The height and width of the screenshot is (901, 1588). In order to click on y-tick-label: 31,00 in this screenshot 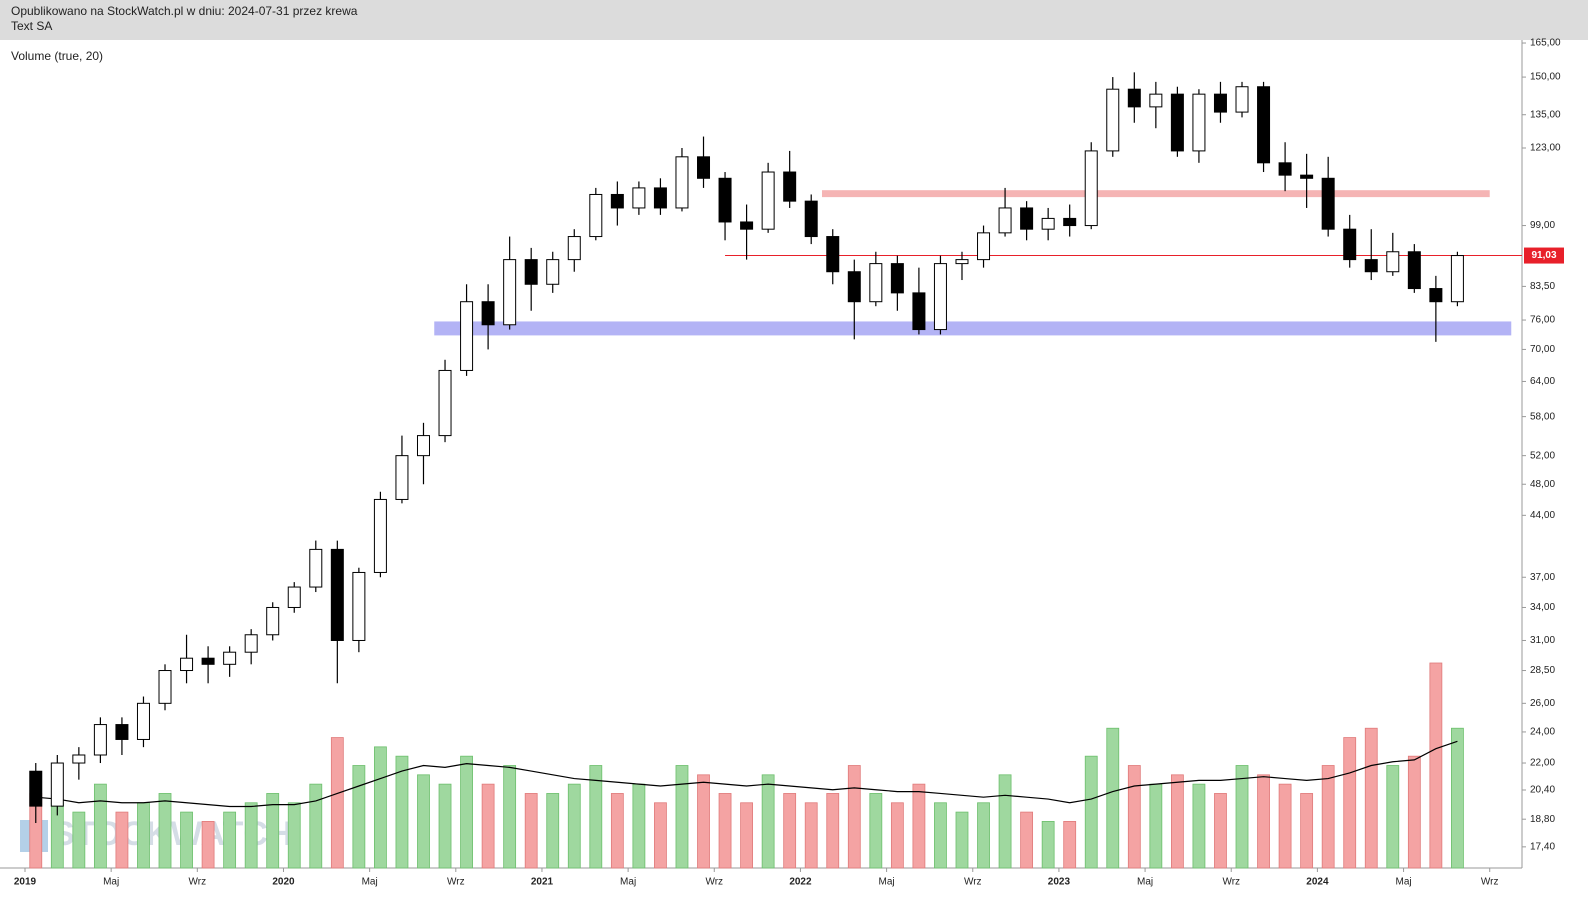, I will do `click(1542, 640)`.